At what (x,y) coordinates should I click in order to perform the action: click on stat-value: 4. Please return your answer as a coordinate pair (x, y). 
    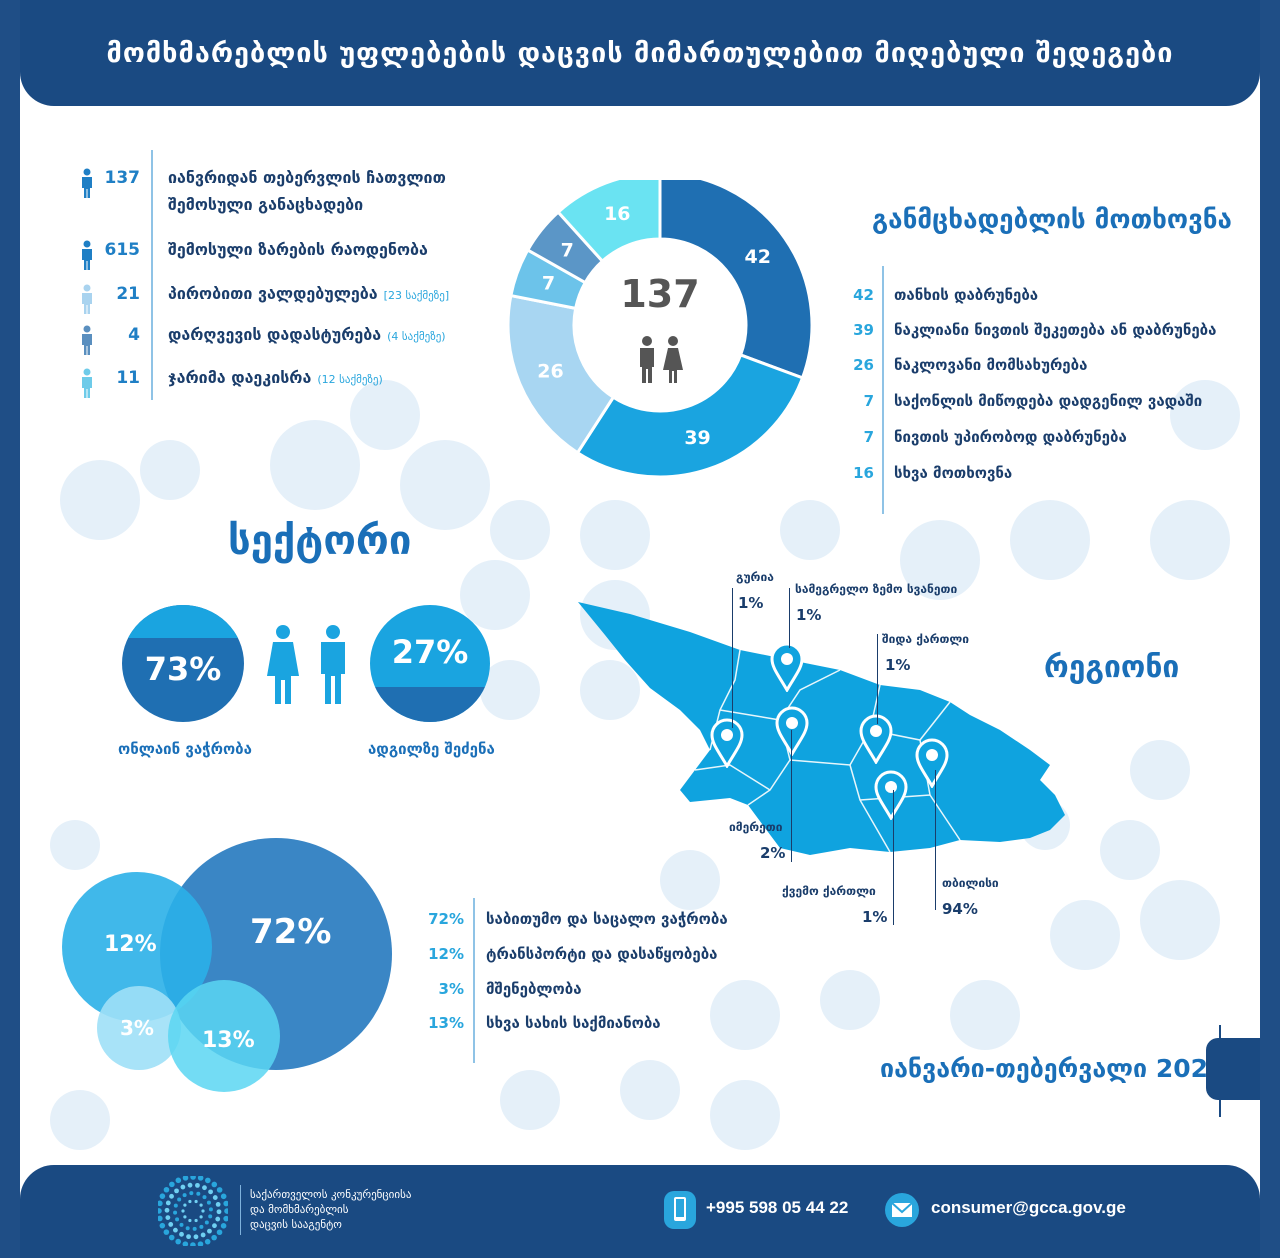
    Looking at the image, I should click on (134, 335).